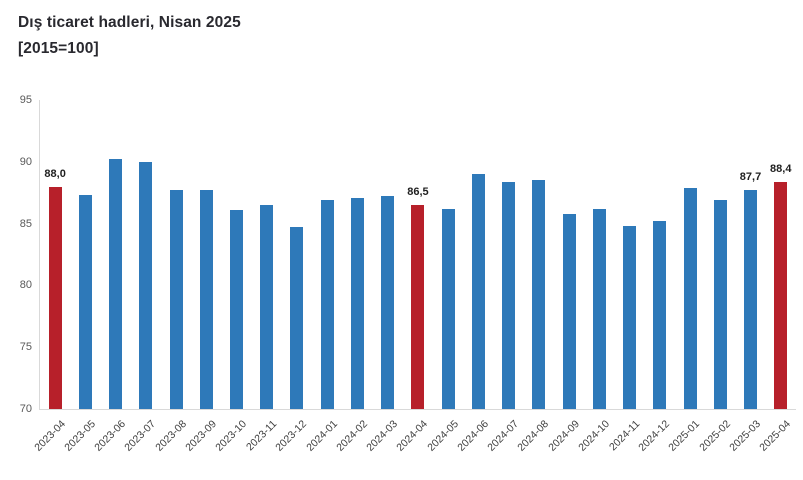  What do you see at coordinates (25, 223) in the screenshot?
I see `y-axis-tick-85: 85` at bounding box center [25, 223].